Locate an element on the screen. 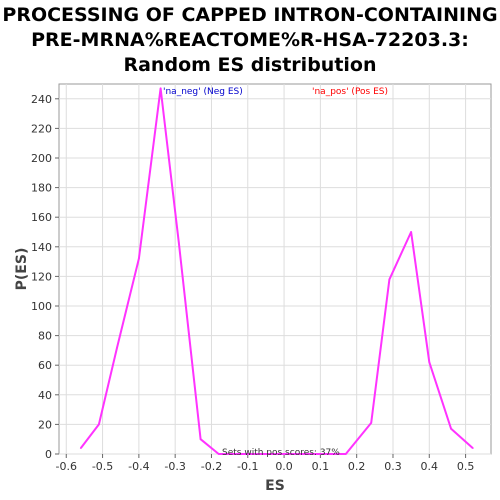 This screenshot has height=500, width=500. chart-title-line-2: PRE-MRNA%REACTOME%R-HSA-72203.3: is located at coordinates (250, 40).